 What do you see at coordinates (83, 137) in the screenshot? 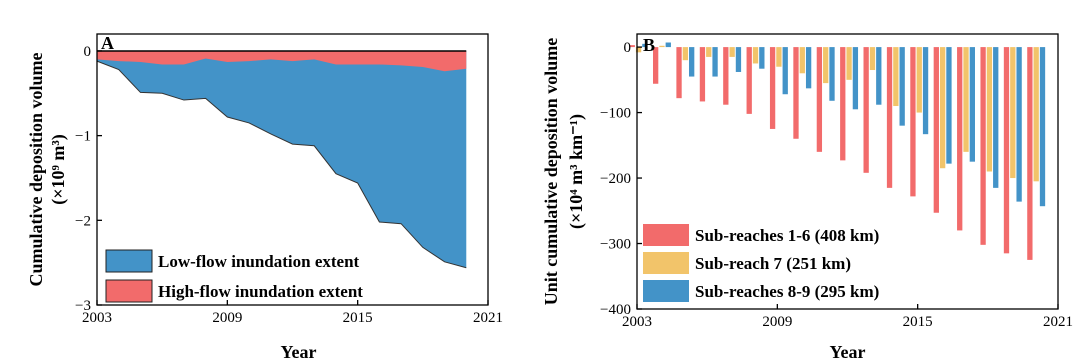
I see `panel-a-y-tick-label: −1` at bounding box center [83, 137].